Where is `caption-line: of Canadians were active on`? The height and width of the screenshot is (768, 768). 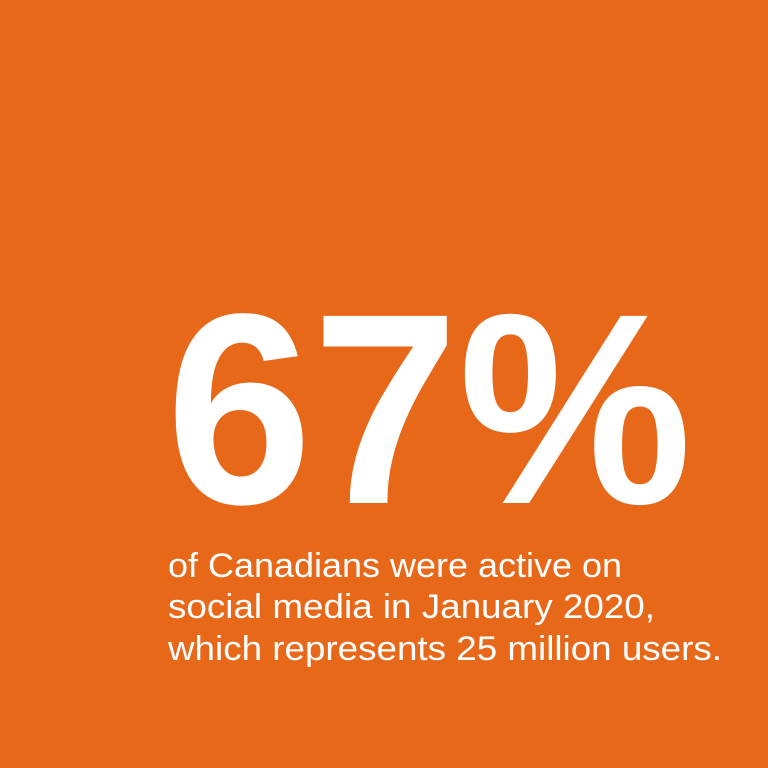 caption-line: of Canadians were active on is located at coordinates (395, 566).